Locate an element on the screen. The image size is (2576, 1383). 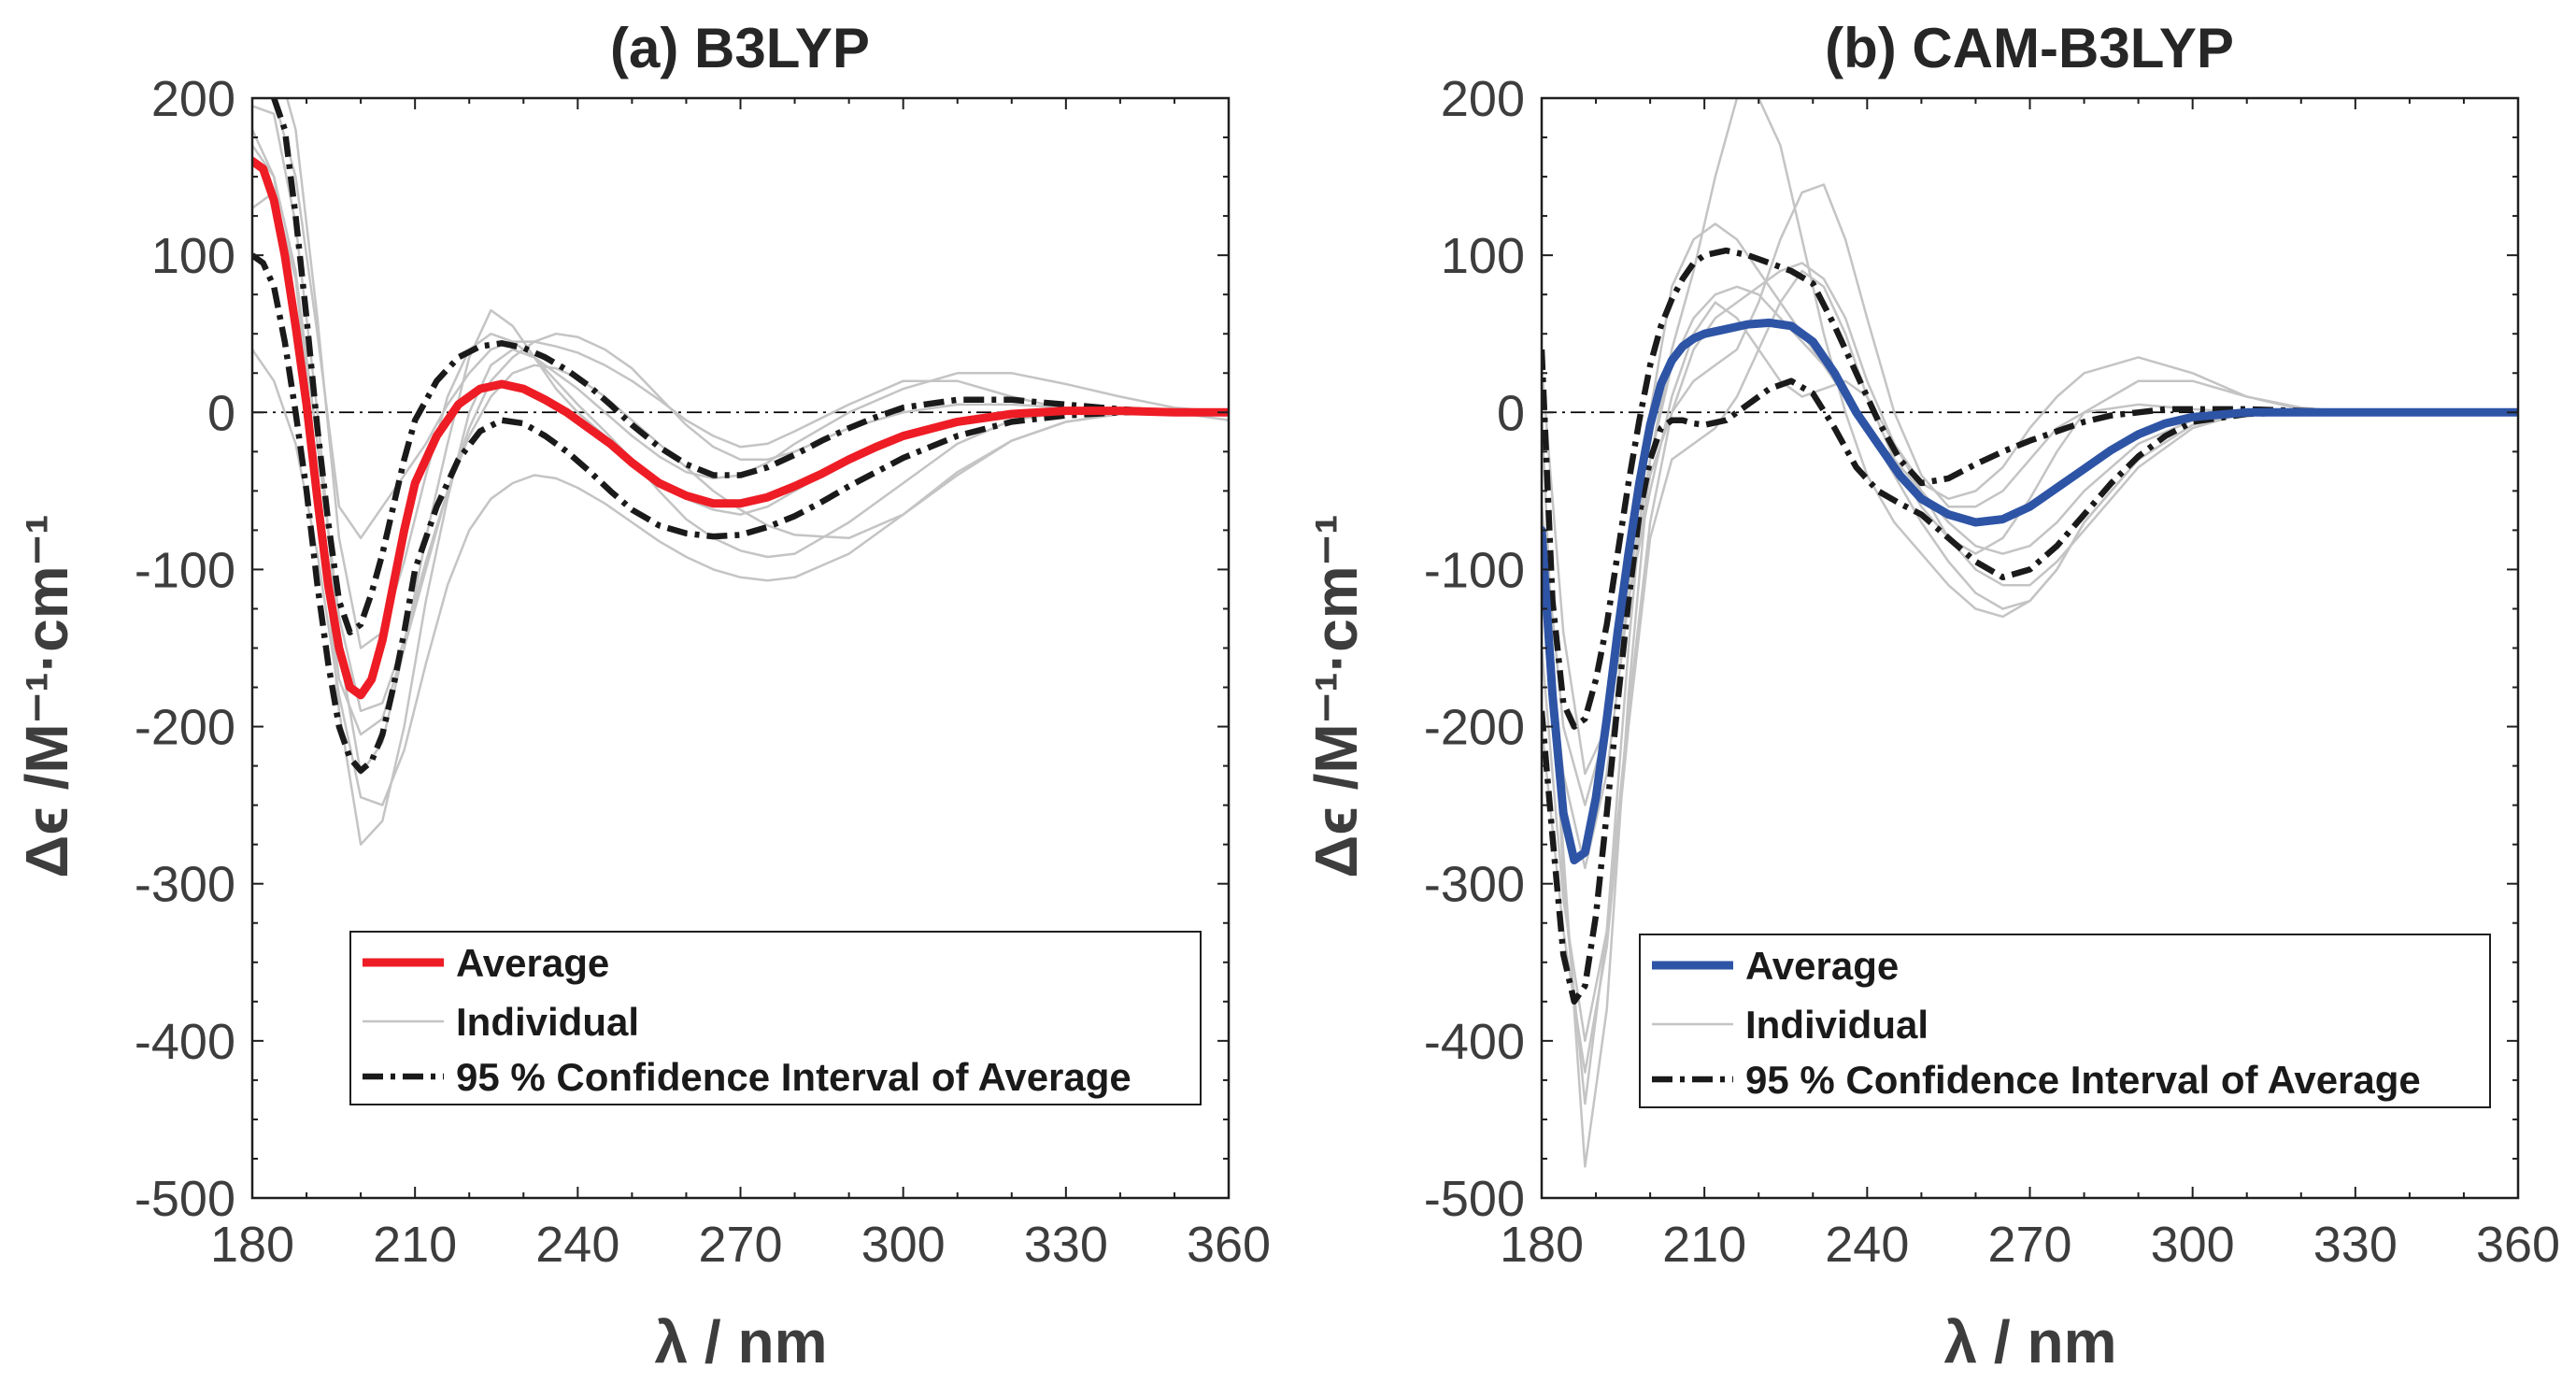
panel-b-x-tick-label: 270 is located at coordinates (2029, 1245).